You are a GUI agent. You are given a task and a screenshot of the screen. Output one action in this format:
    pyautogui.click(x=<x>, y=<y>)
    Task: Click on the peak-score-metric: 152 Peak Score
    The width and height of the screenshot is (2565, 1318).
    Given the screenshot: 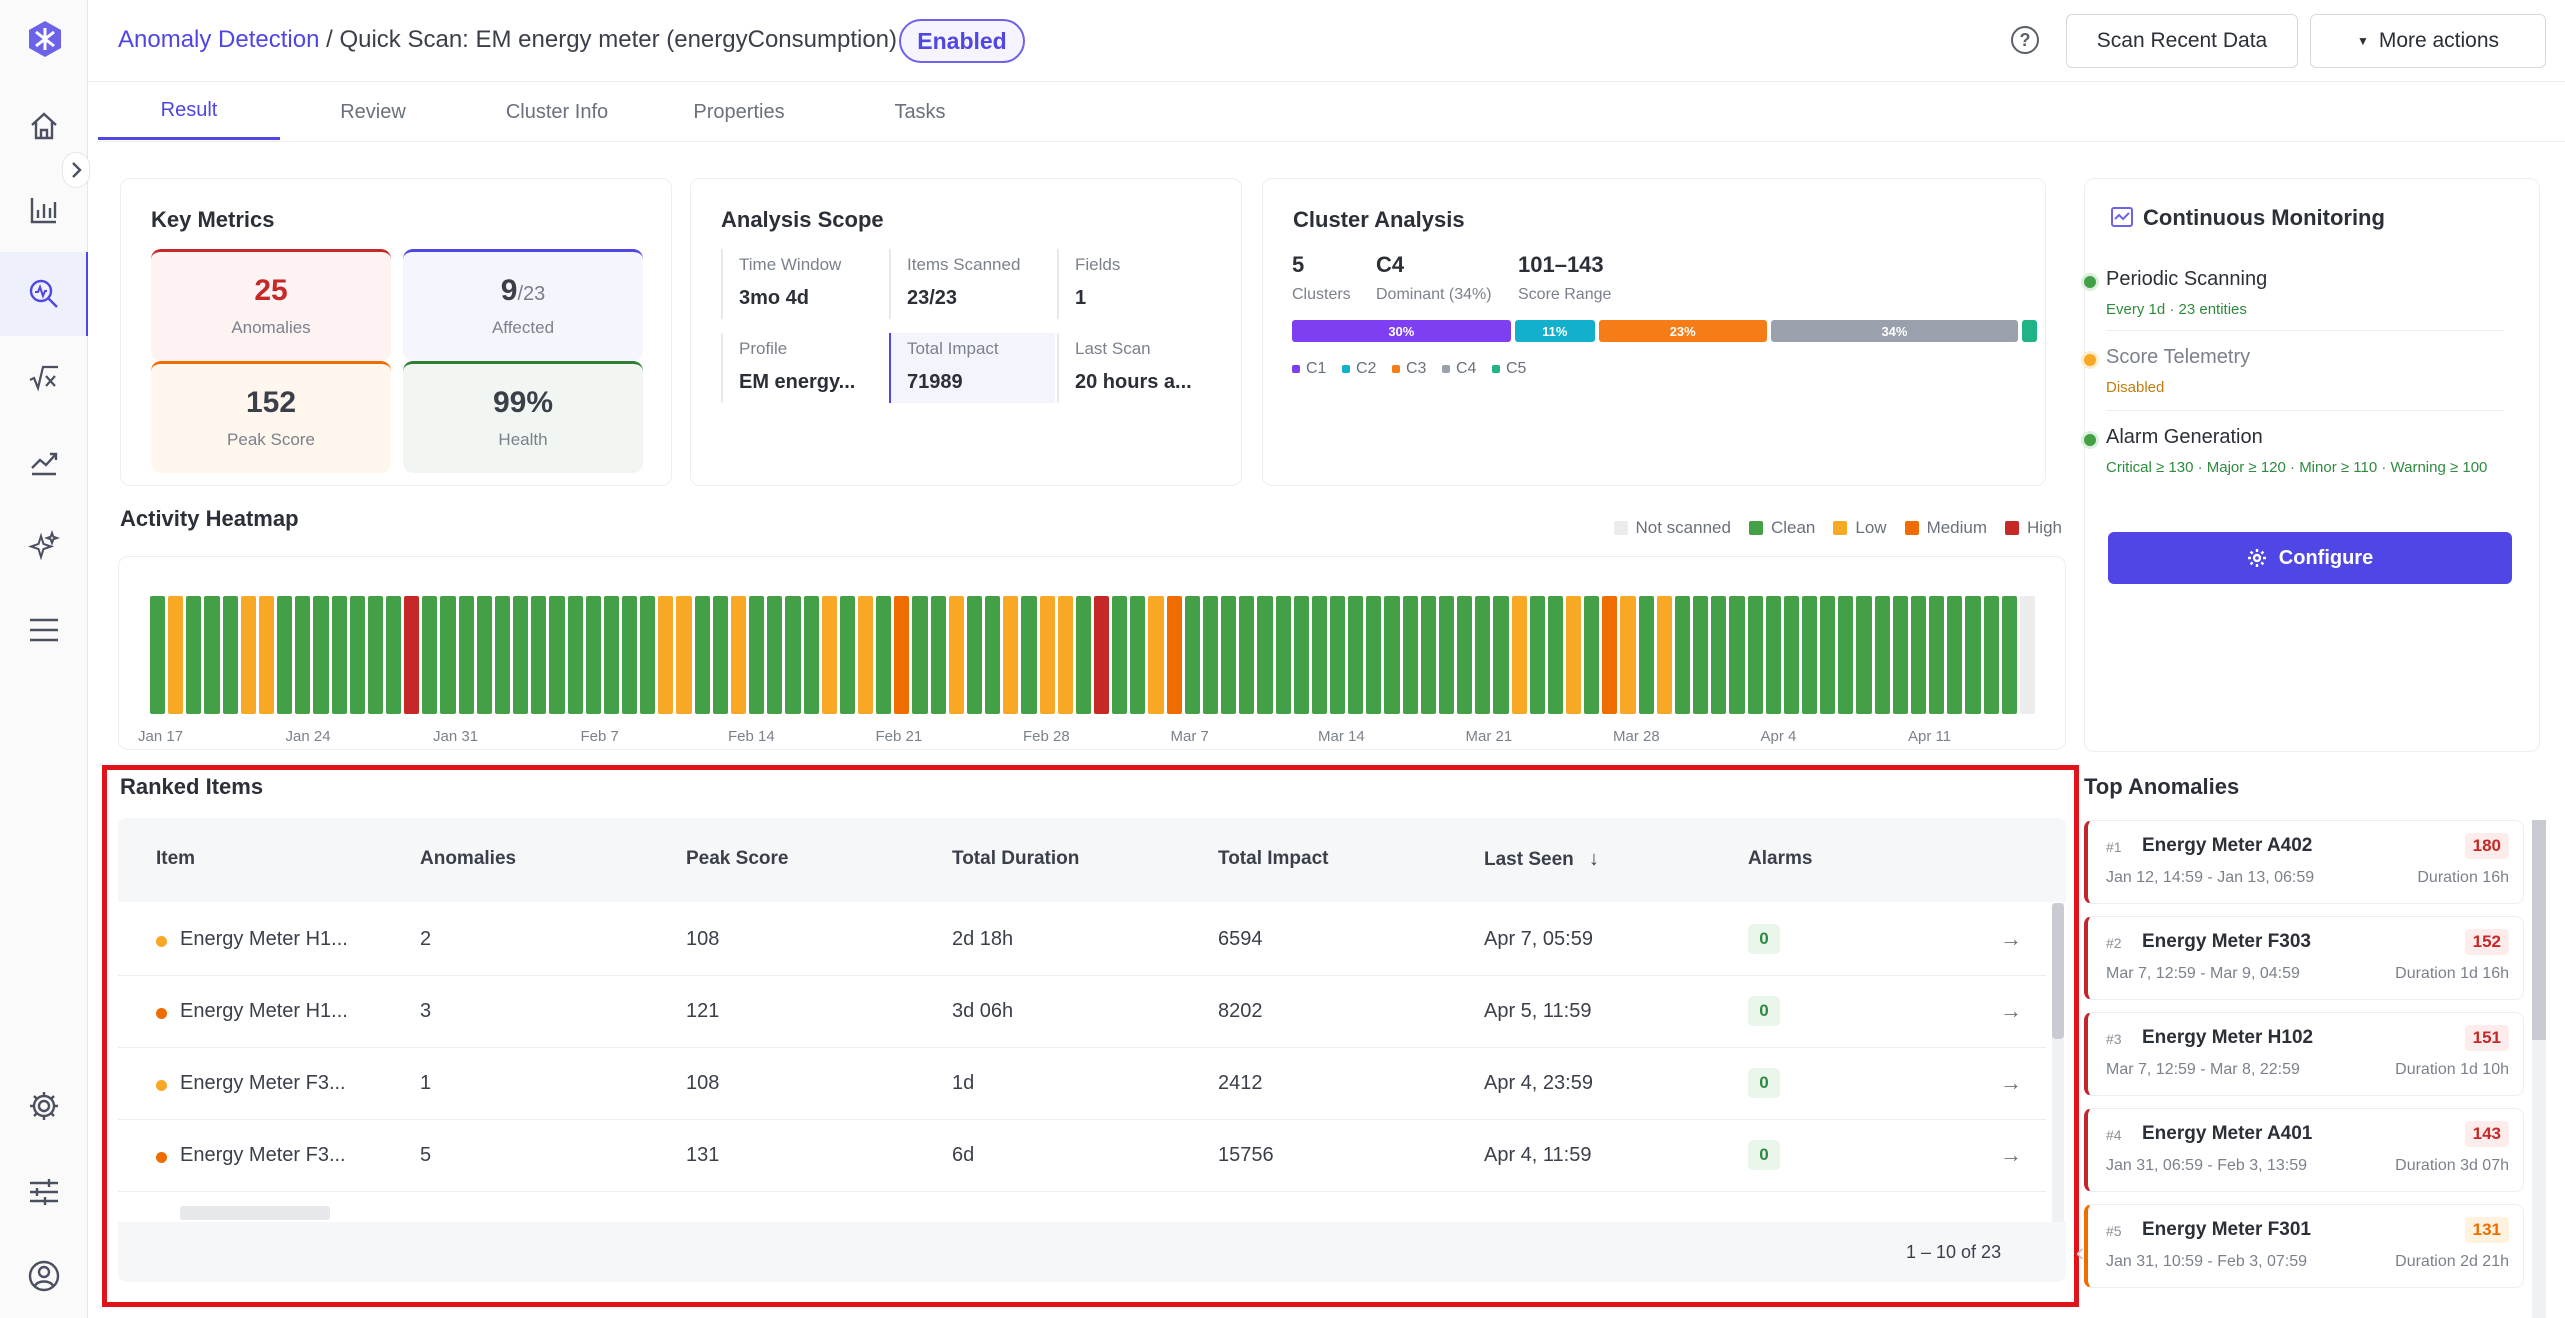 What is the action you would take?
    pyautogui.click(x=271, y=417)
    